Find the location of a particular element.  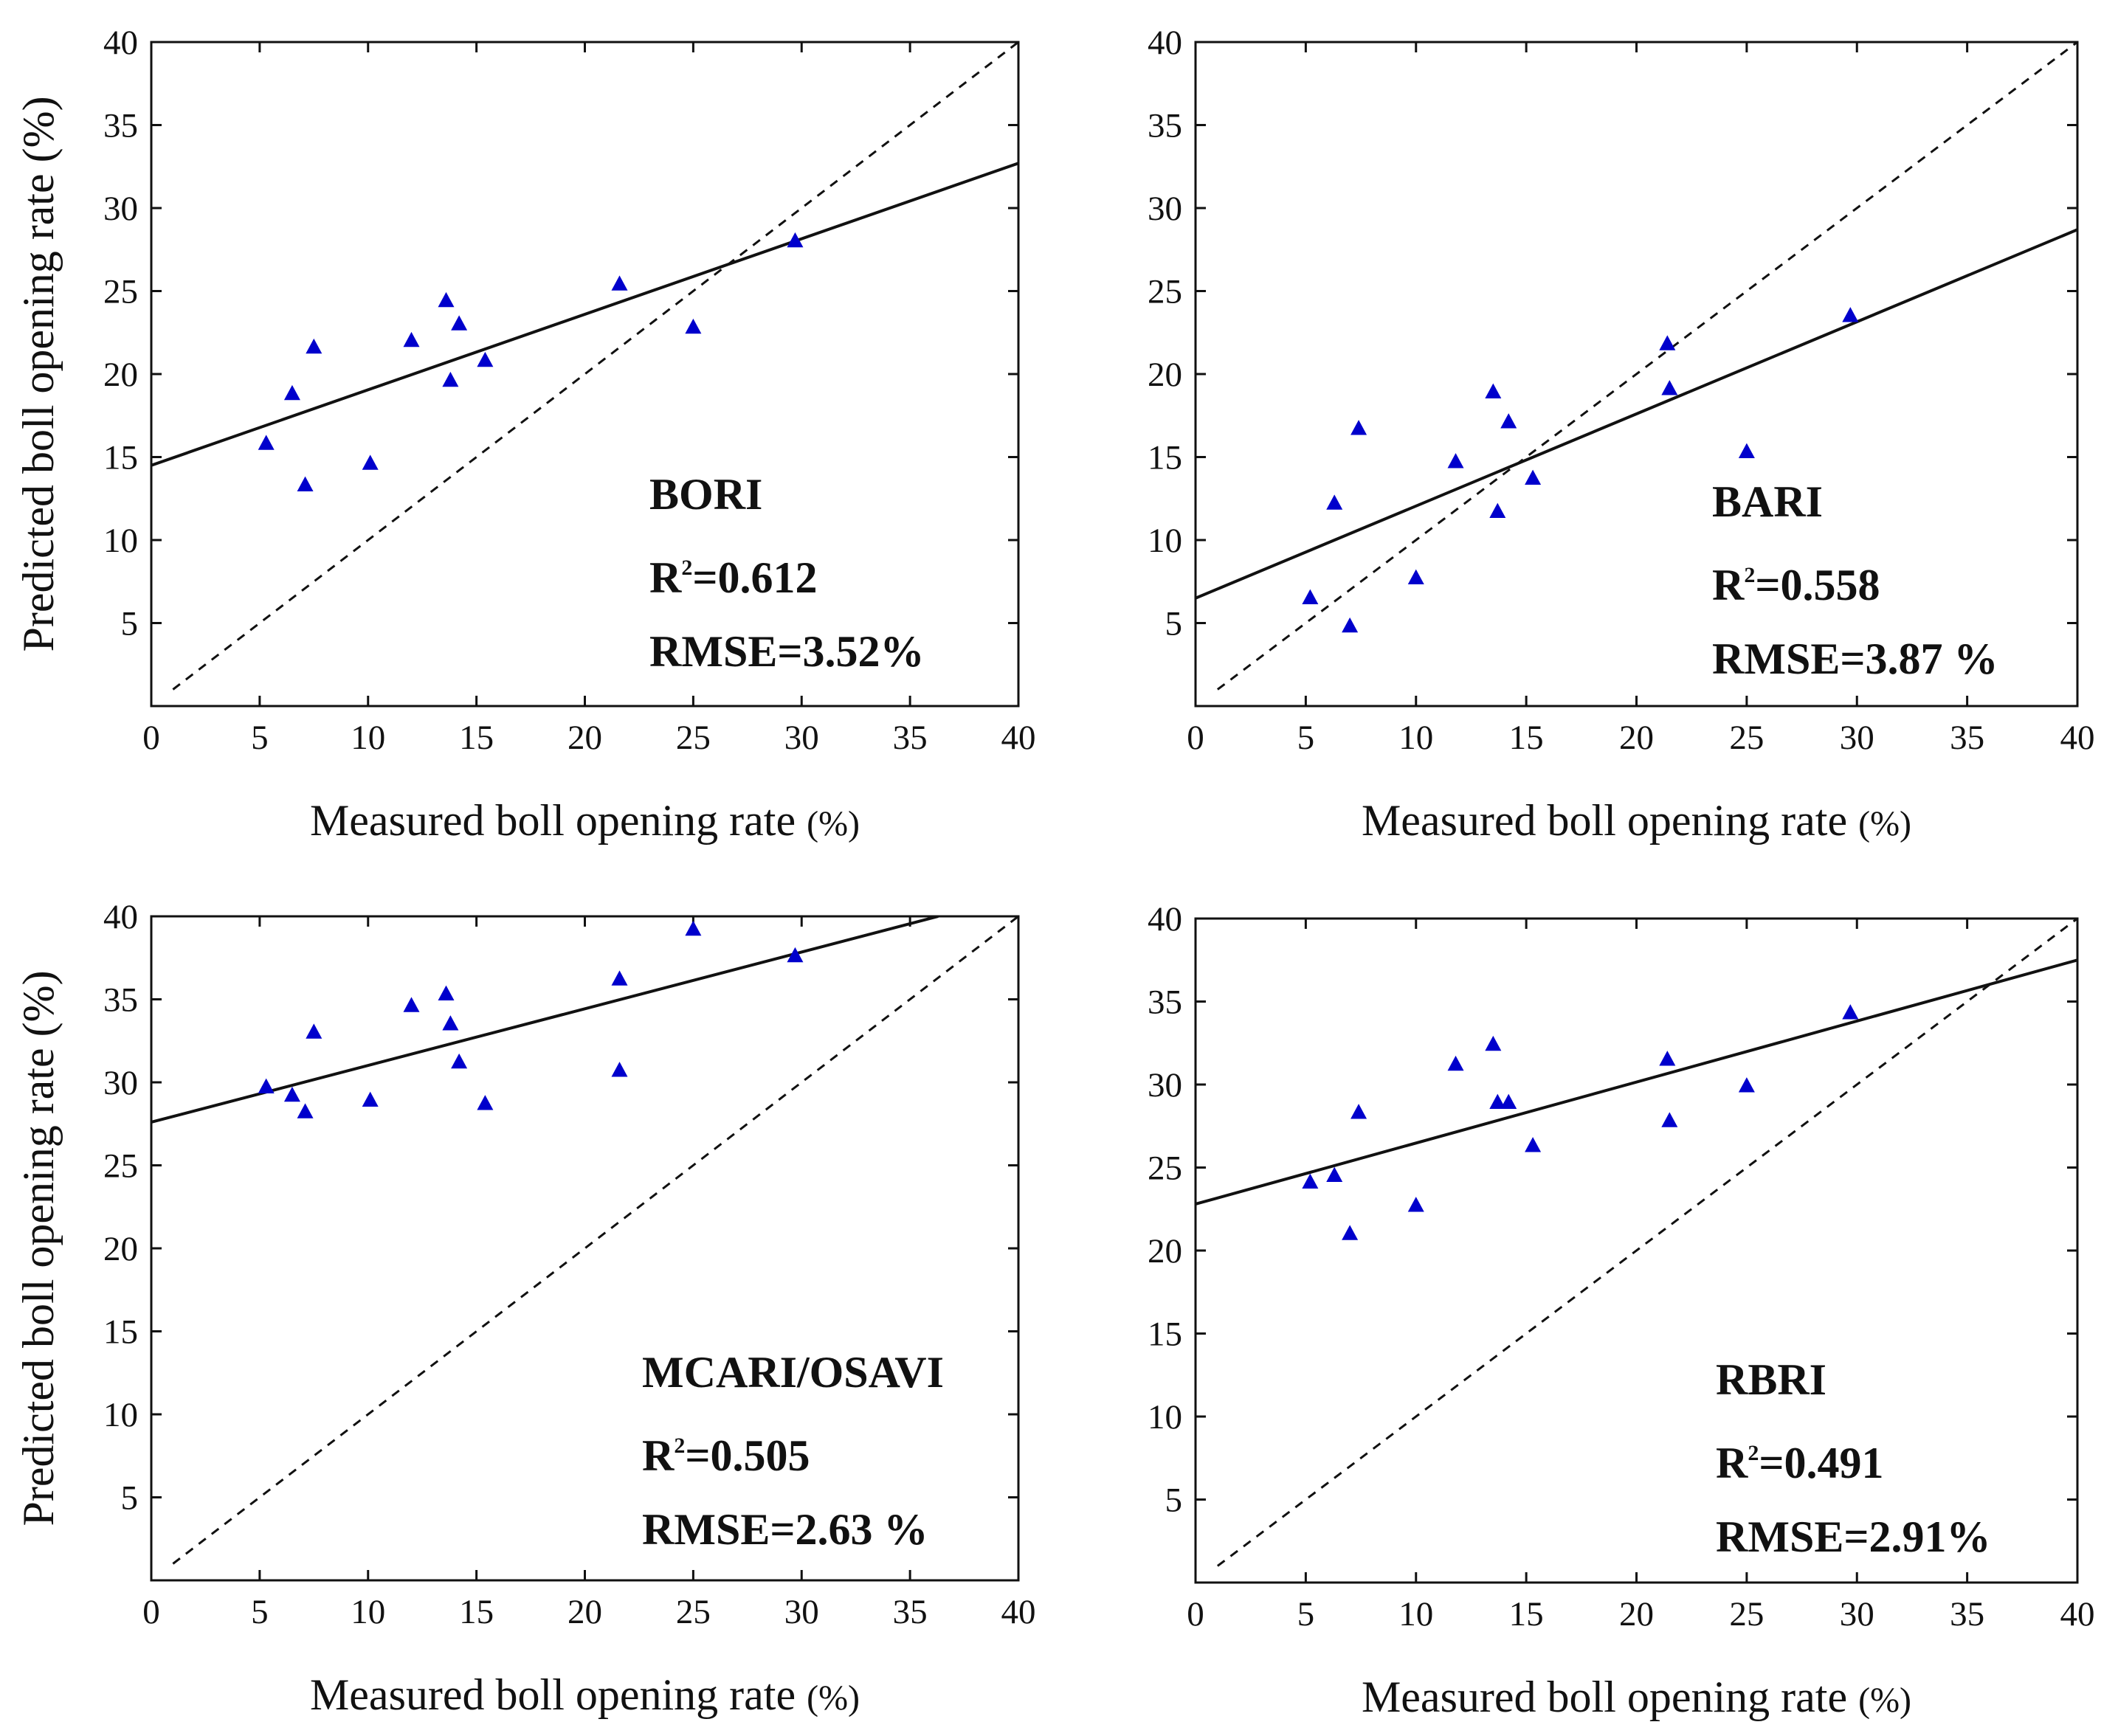

r-squared-value: =0.558 is located at coordinates (1817, 585).